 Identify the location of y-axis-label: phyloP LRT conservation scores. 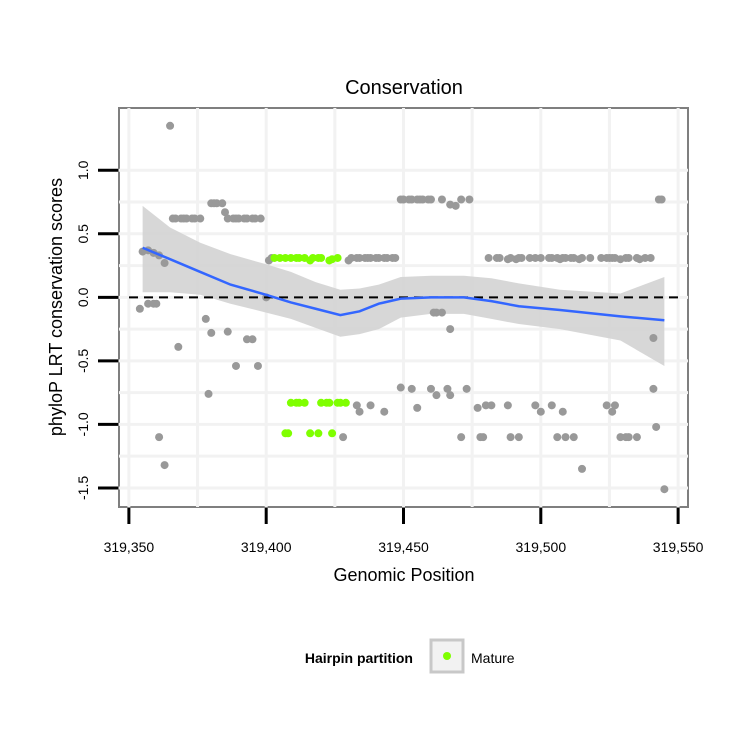
(56, 307).